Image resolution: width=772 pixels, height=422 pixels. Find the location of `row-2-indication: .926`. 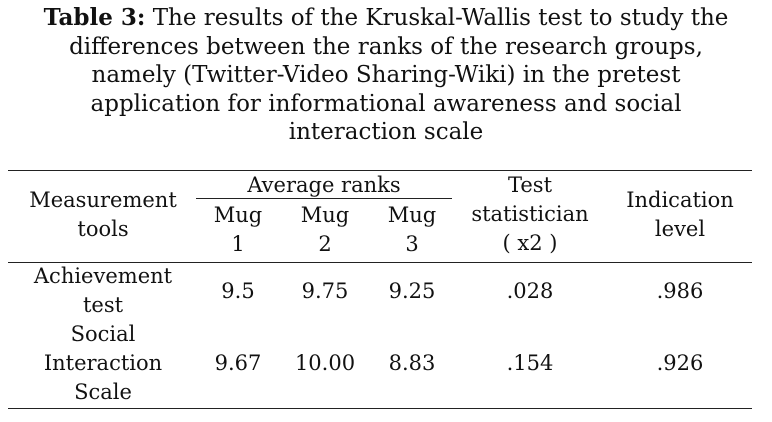

row-2-indication: .926 is located at coordinates (680, 363).